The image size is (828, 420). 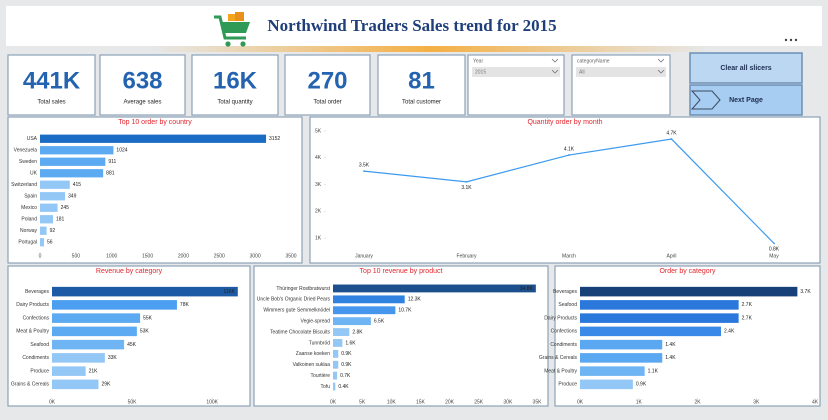 What do you see at coordinates (318, 185) in the screenshot?
I see `y-tick-label: 3K` at bounding box center [318, 185].